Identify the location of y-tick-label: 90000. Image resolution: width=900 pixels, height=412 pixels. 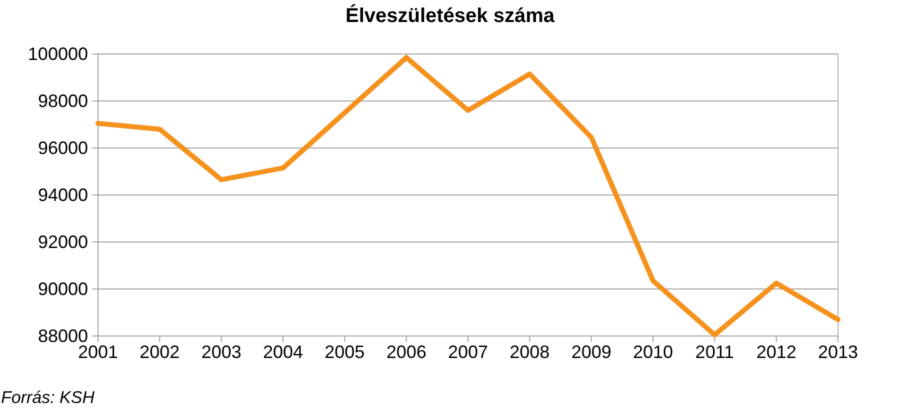
(63, 288).